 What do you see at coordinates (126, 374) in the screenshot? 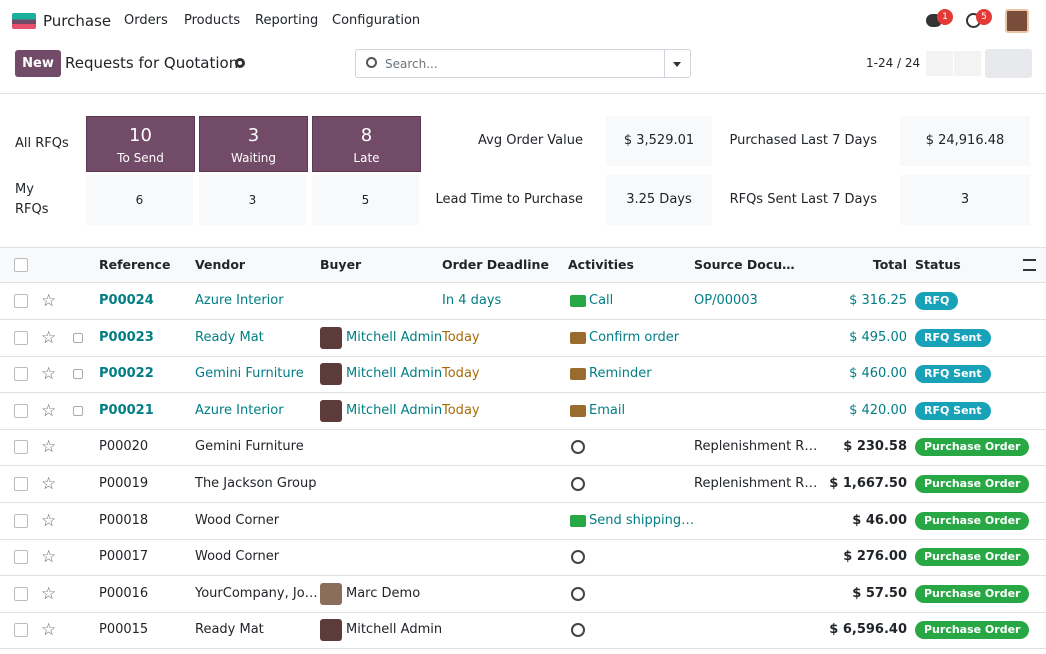
I see `reference: P00022` at bounding box center [126, 374].